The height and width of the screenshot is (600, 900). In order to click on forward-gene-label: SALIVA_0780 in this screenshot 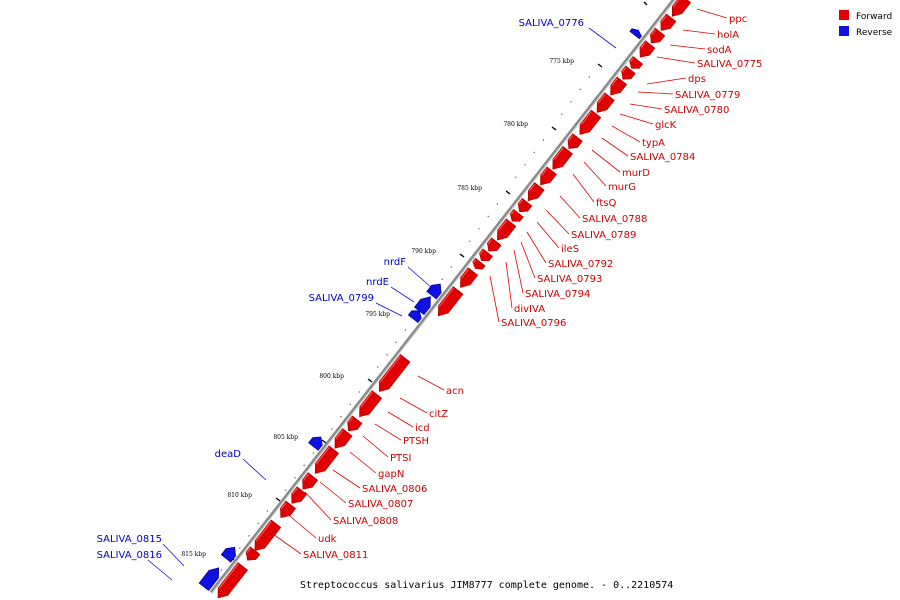, I will do `click(696, 110)`.